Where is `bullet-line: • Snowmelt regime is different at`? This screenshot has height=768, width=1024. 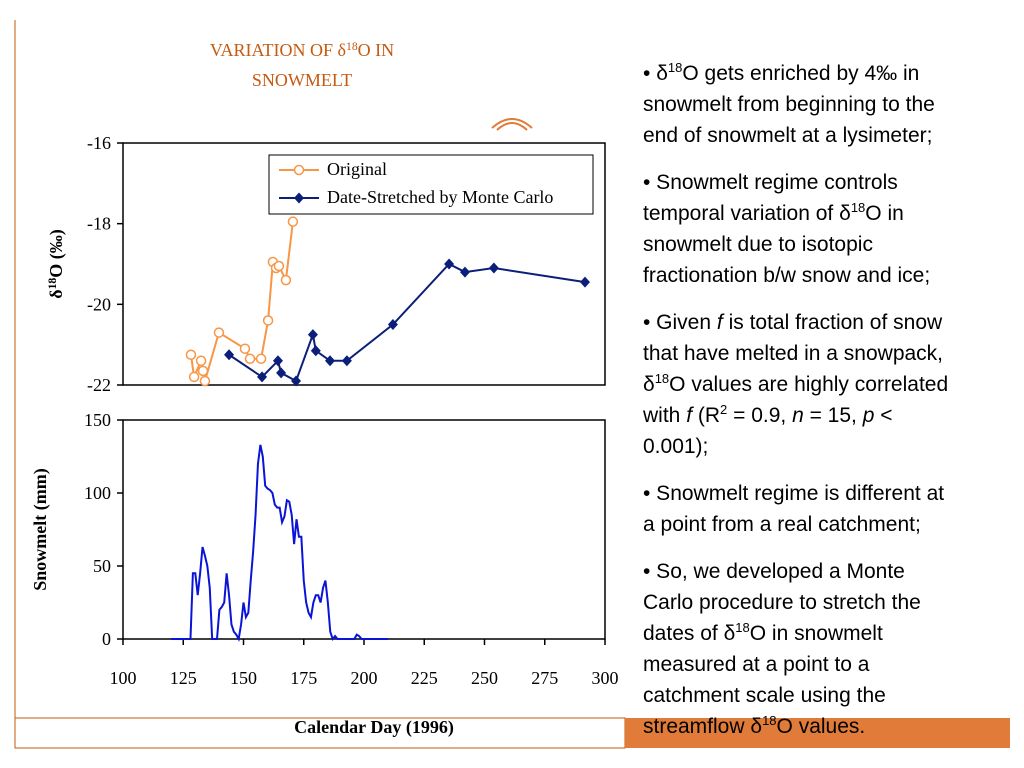 bullet-line: • Snowmelt regime is different at is located at coordinates (830, 493).